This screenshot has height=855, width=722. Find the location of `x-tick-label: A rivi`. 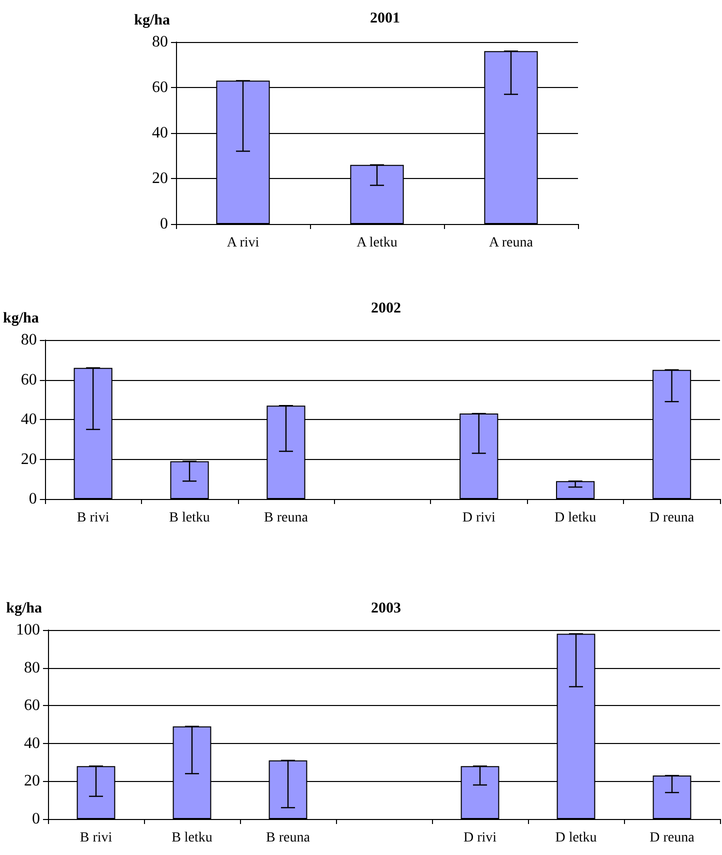

x-tick-label: A rivi is located at coordinates (243, 243).